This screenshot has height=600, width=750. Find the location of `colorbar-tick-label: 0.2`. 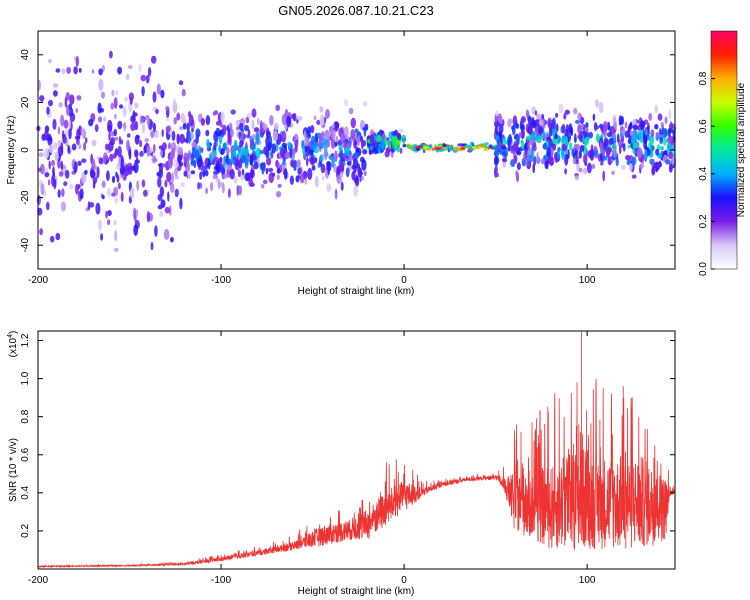

colorbar-tick-label: 0.2 is located at coordinates (703, 221).